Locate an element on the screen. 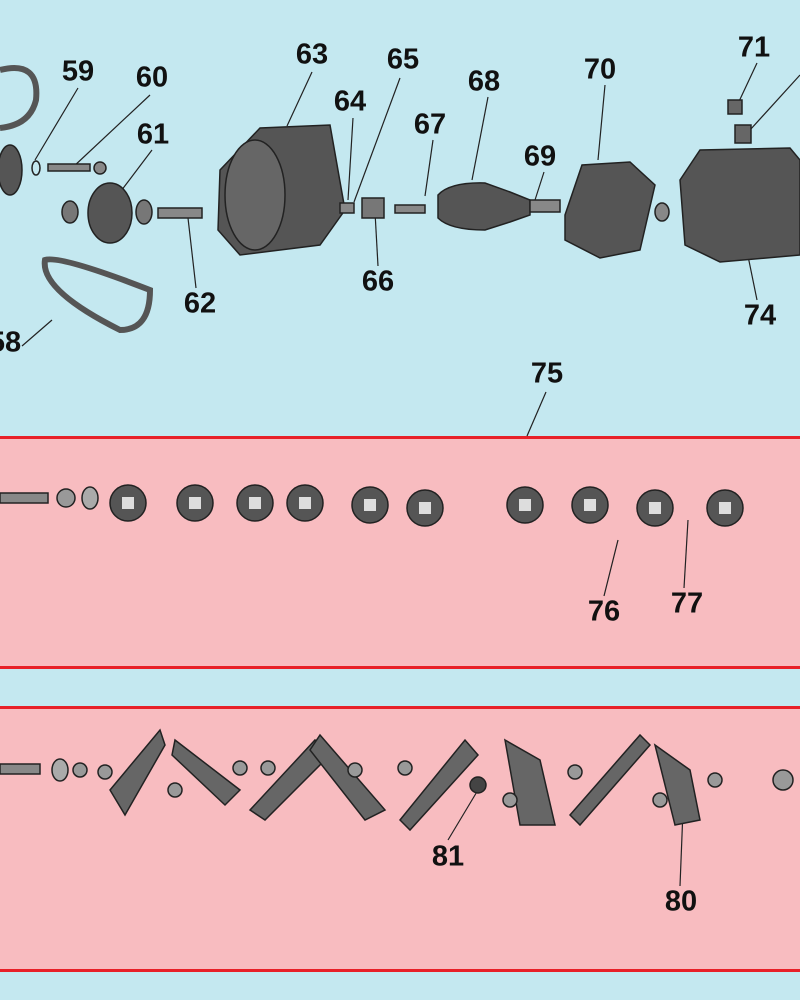 This screenshot has width=800, height=1000. part-label-67: 67 is located at coordinates (430, 124).